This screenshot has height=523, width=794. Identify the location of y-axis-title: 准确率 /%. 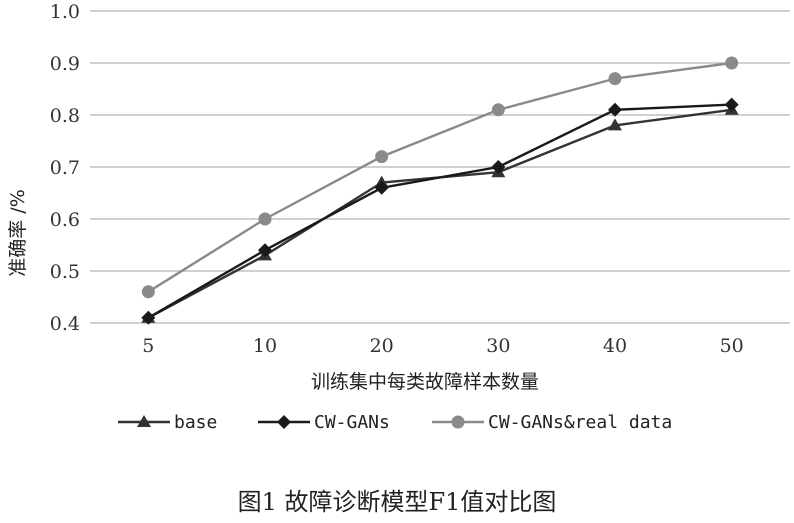
(18, 233).